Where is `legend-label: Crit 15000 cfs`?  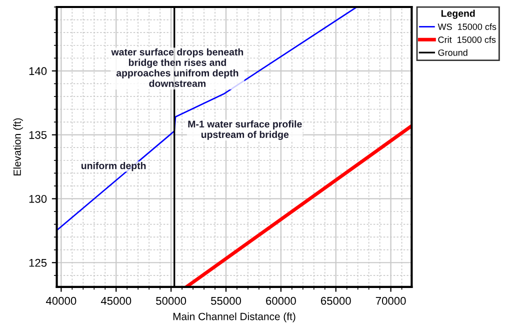 legend-label: Crit 15000 cfs is located at coordinates (467, 39).